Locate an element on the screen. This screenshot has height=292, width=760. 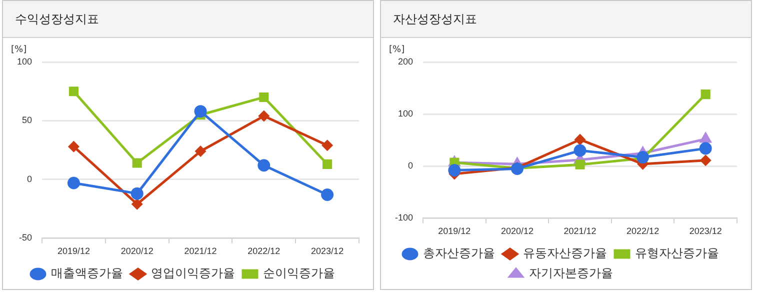
y-tick-label: 50 is located at coordinates (27, 120).